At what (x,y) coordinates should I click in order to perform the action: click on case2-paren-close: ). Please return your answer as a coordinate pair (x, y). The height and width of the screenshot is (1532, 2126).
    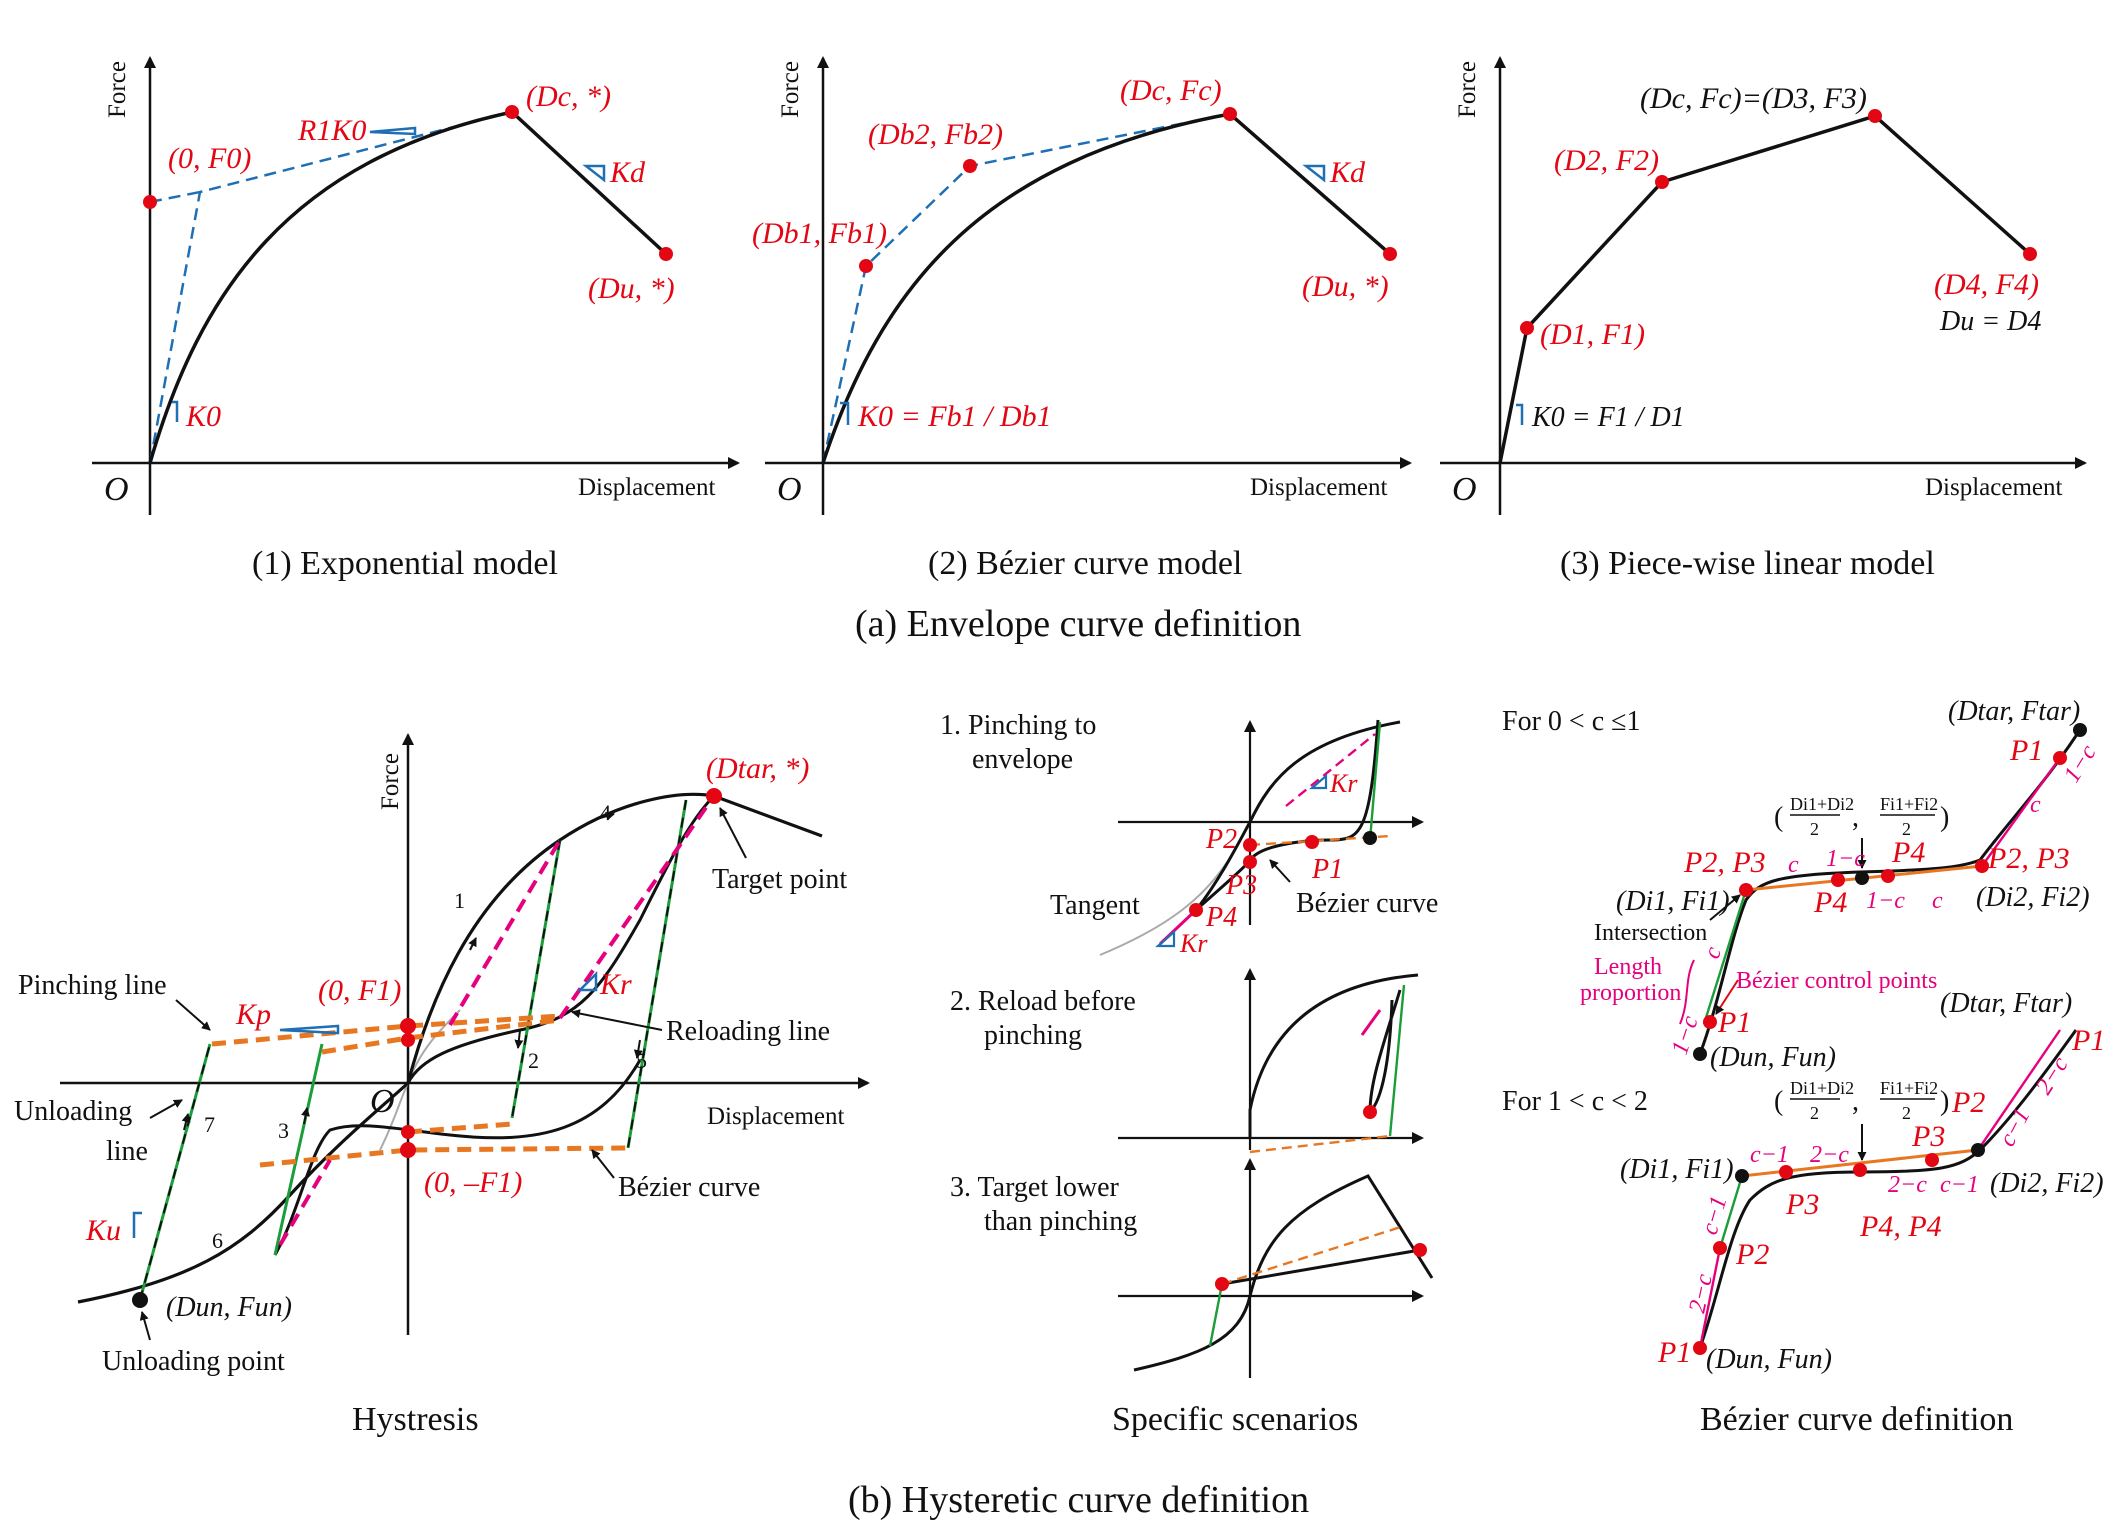
    Looking at the image, I should click on (1944, 1101).